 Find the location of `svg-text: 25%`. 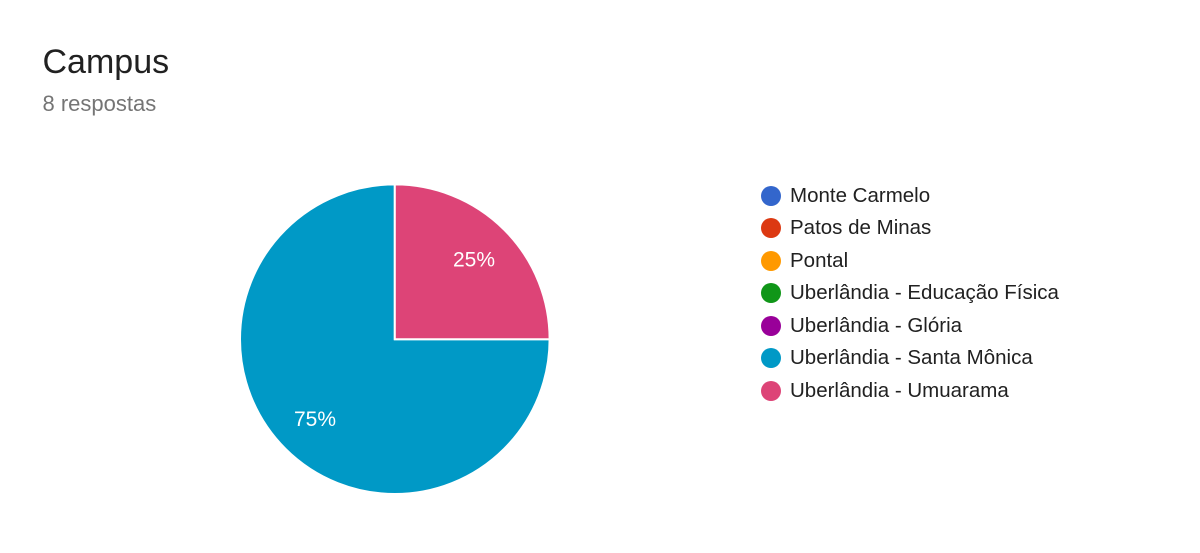

svg-text: 25% is located at coordinates (474, 260).